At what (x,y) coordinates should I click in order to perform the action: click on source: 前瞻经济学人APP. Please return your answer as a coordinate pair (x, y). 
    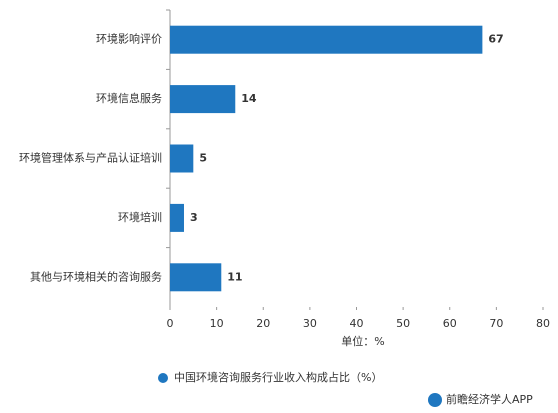
    Looking at the image, I should click on (489, 399).